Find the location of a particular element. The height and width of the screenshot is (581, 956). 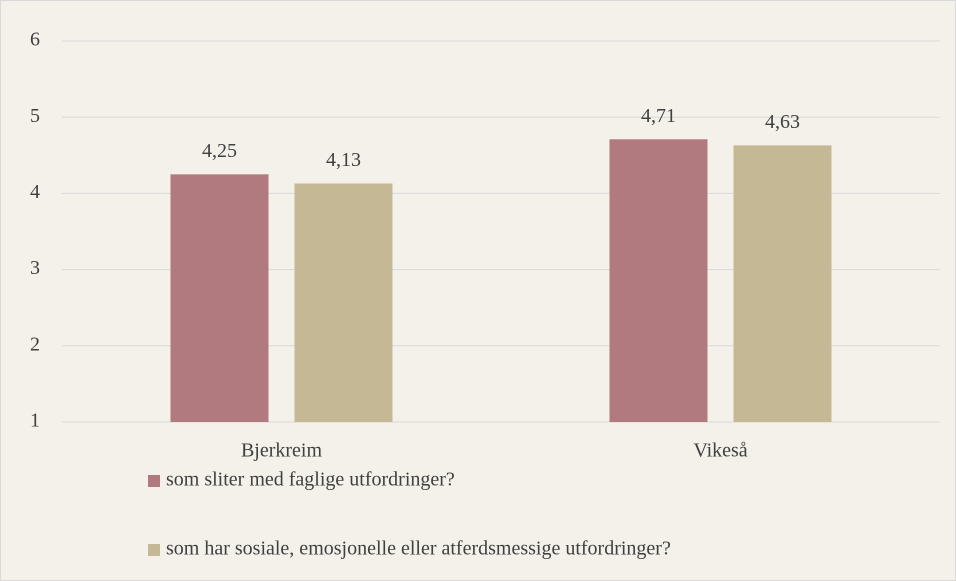

x-tick-label: Bjerkreim is located at coordinates (282, 451).